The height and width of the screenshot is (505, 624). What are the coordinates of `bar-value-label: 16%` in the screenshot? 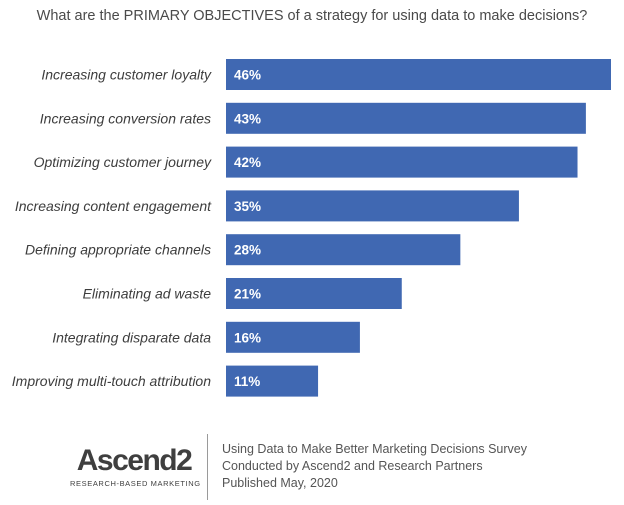 It's located at (247, 337).